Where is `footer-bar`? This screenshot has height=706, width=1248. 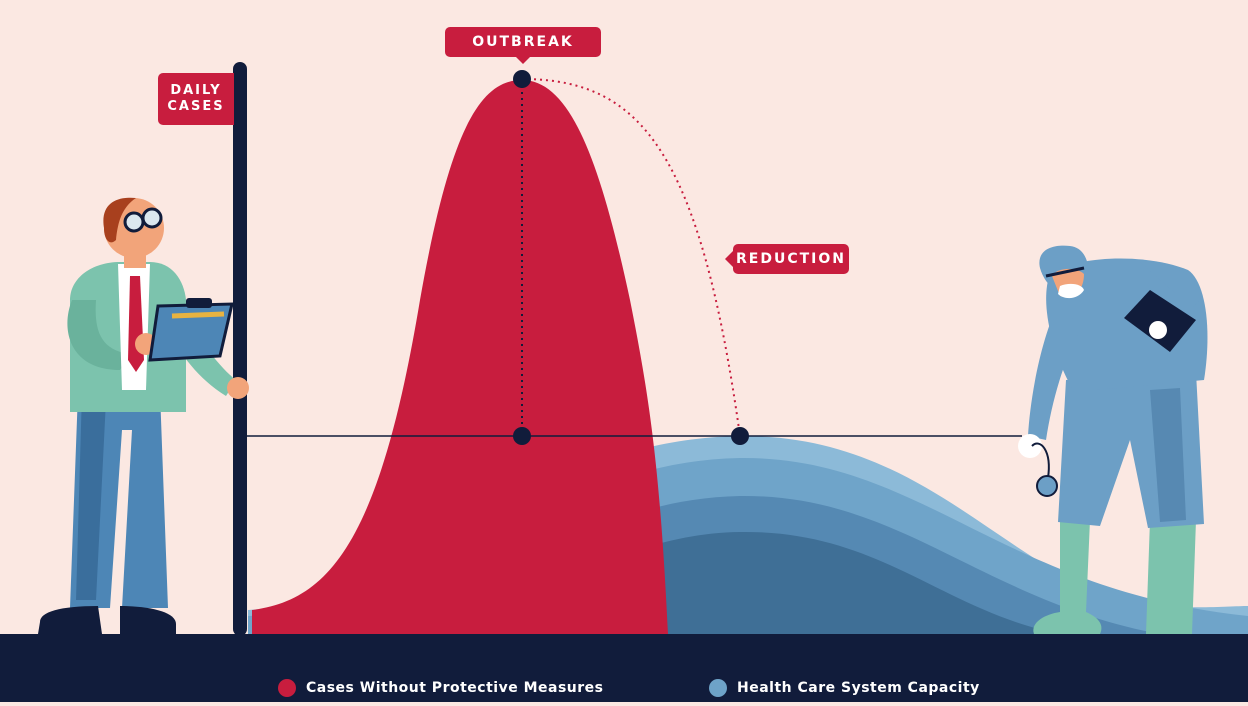
footer-bar is located at coordinates (624, 668).